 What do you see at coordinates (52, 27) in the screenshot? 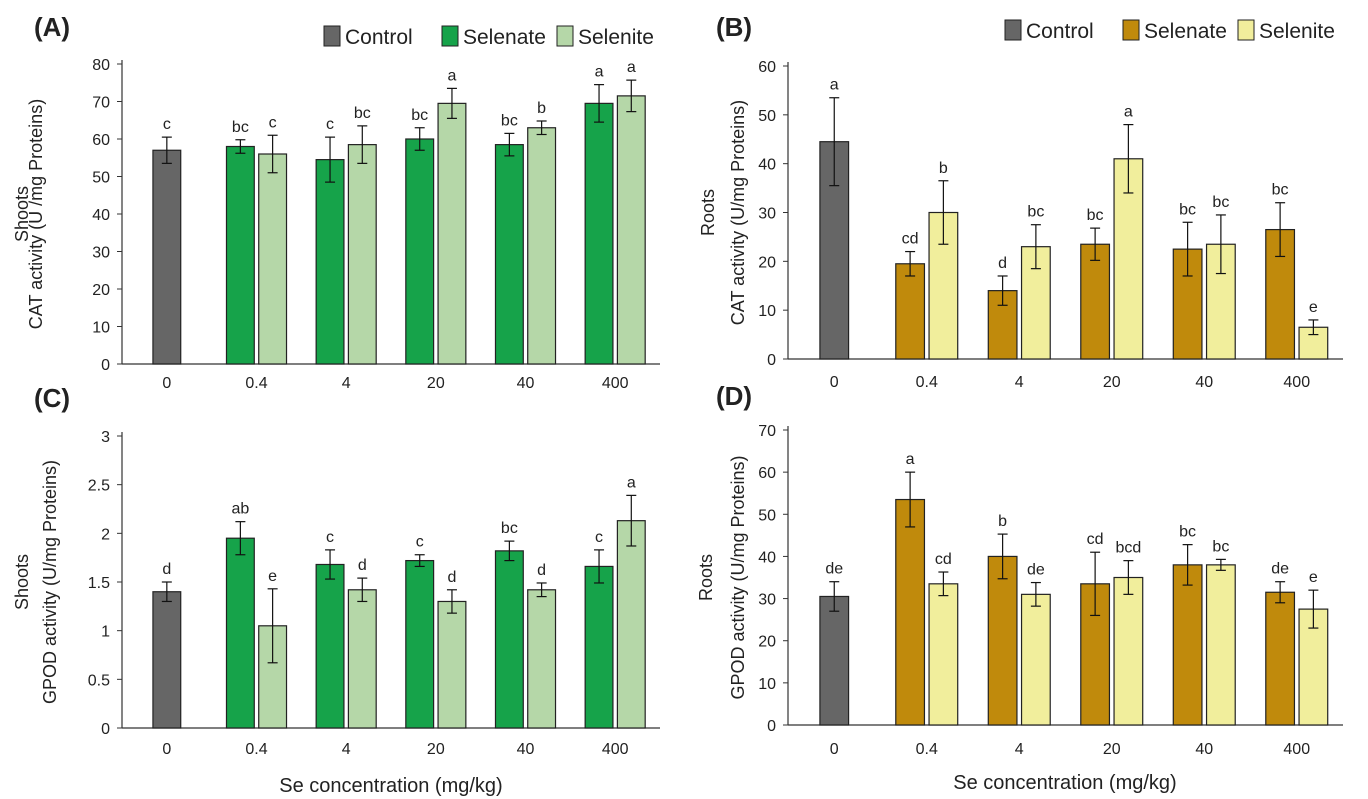
I see `panel-label: (A)` at bounding box center [52, 27].